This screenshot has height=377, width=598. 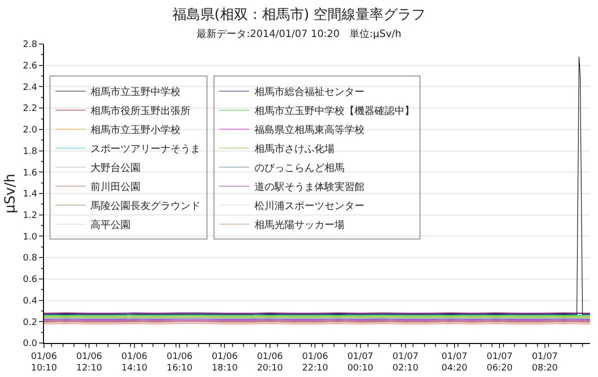 What do you see at coordinates (135, 130) in the screenshot?
I see `legend-label: 相馬市立玉野小学校` at bounding box center [135, 130].